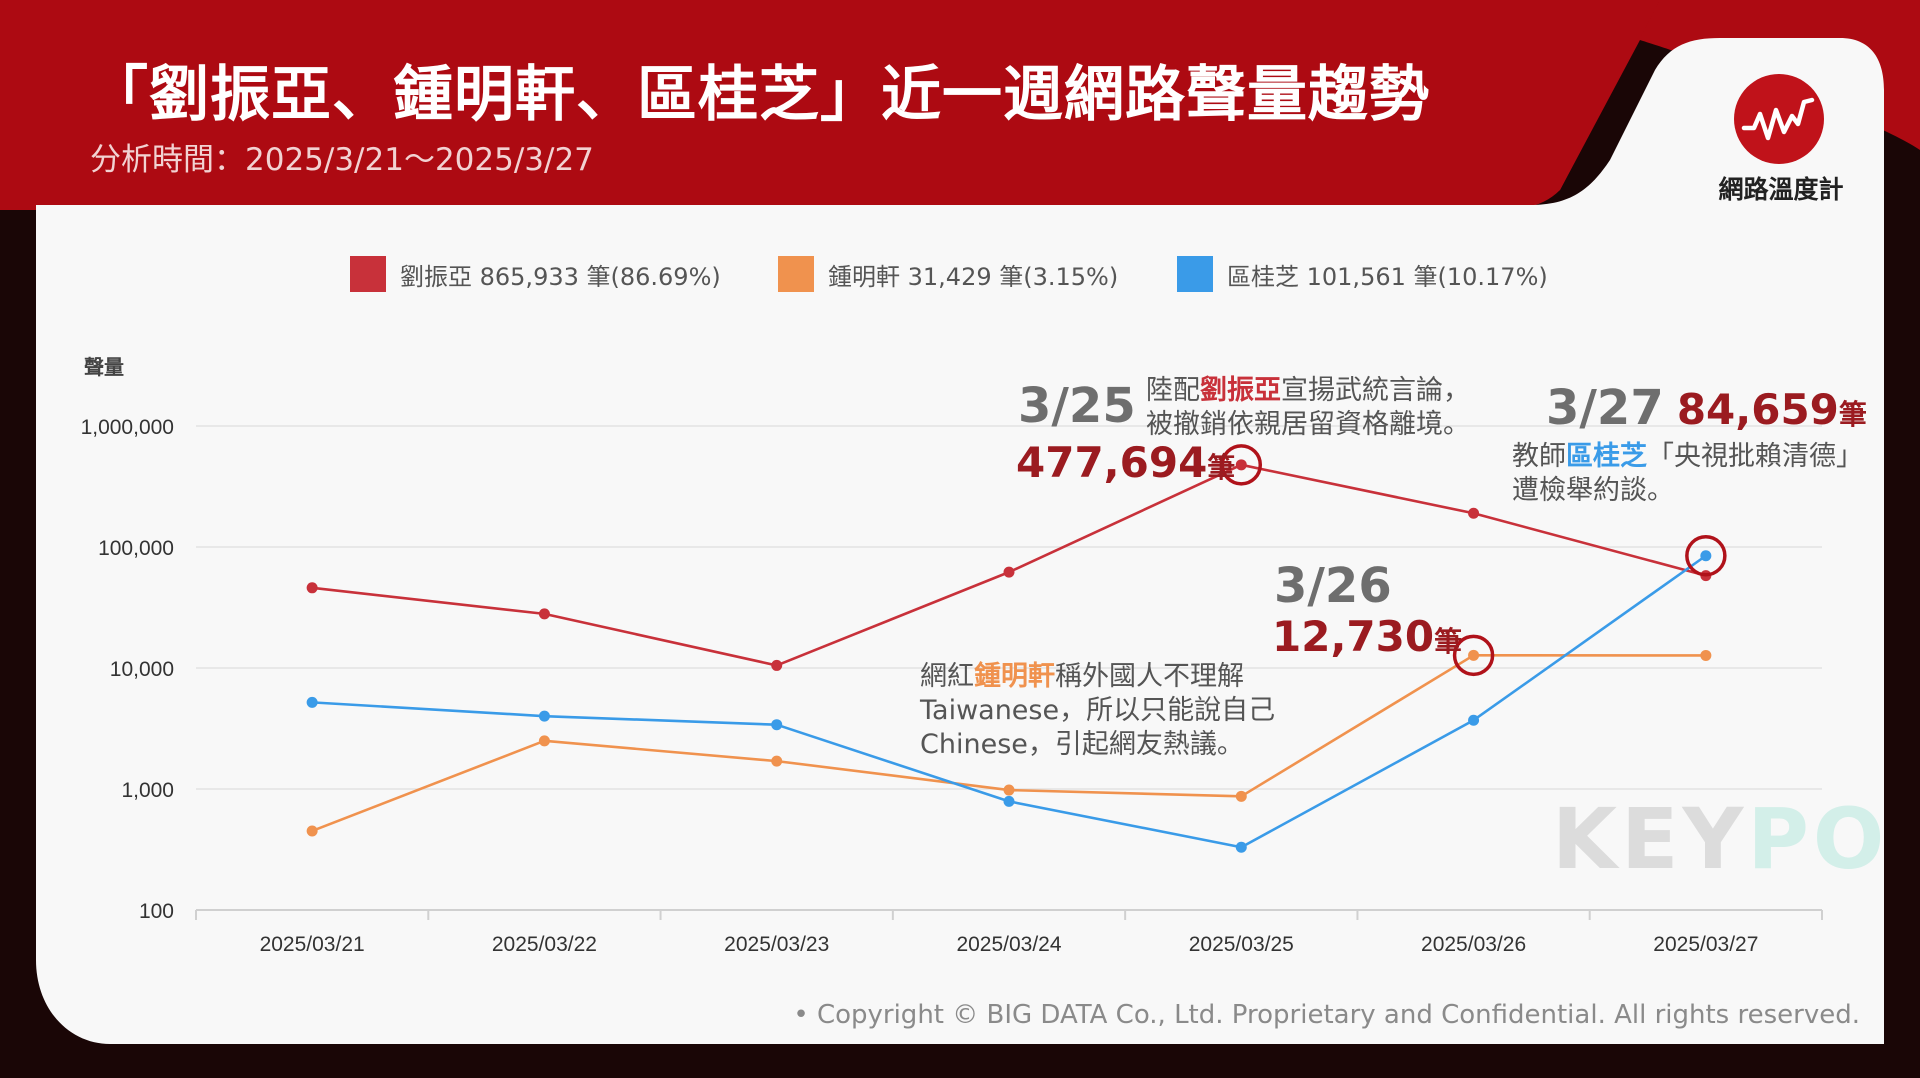 The height and width of the screenshot is (1078, 1920). Describe the element at coordinates (1014, 676) in the screenshot. I see `highlight-name-zhong: 鍾明軒` at that location.